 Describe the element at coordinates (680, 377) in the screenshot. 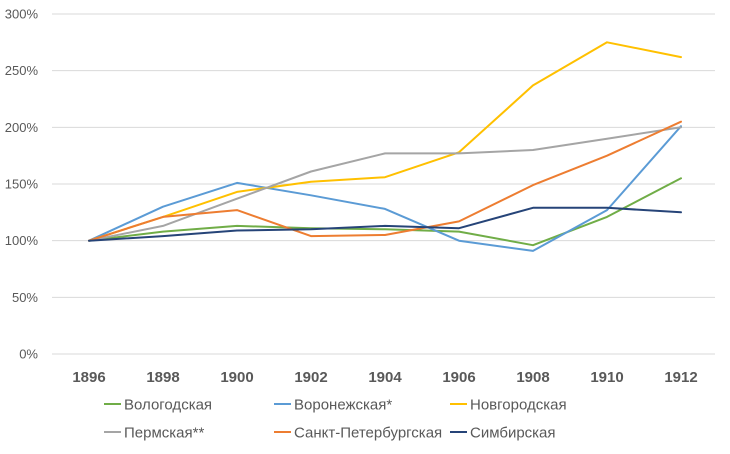

I see `x-tick-label: 1912` at that location.